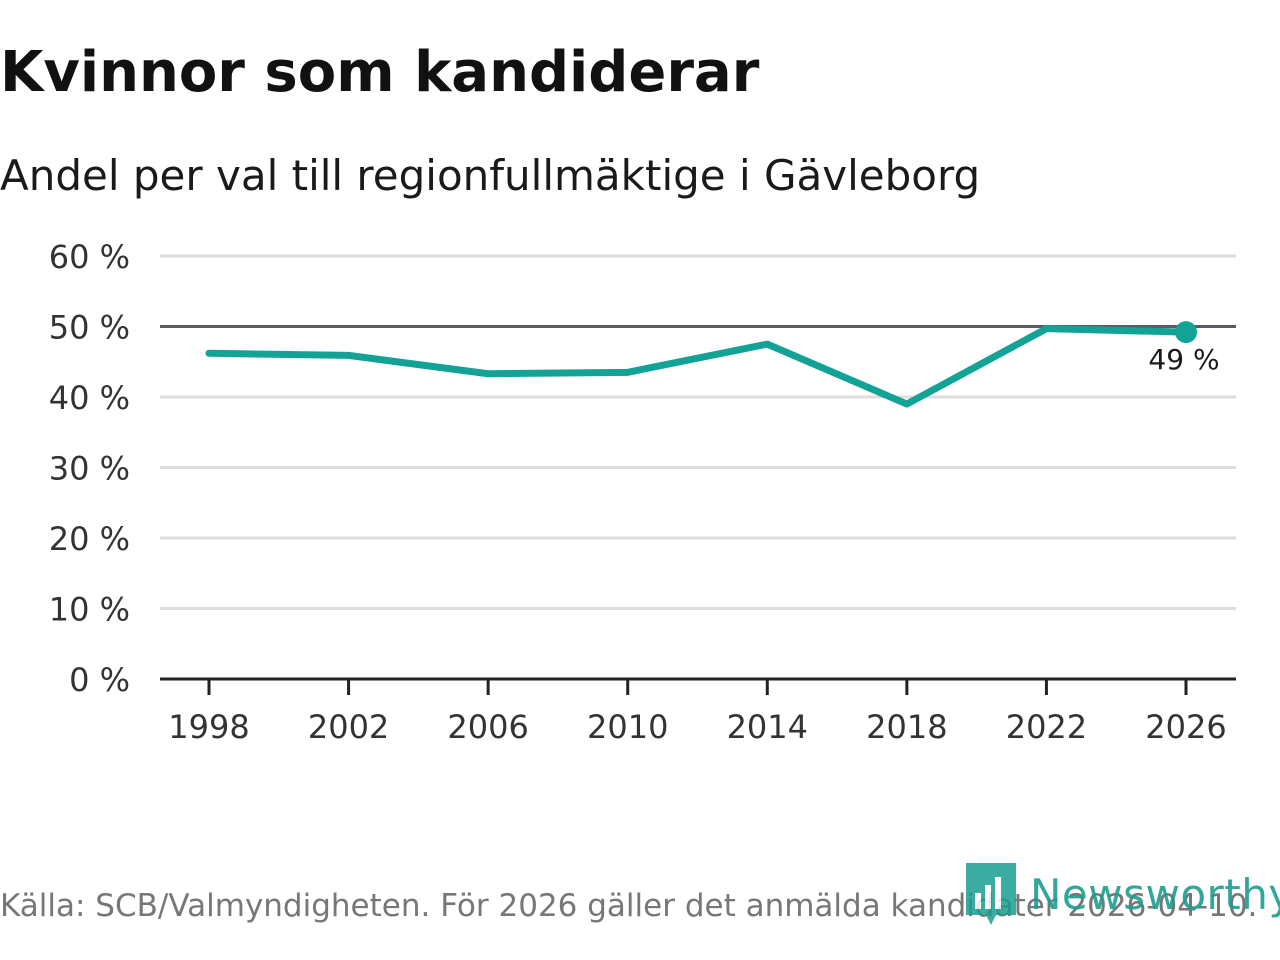 Image resolution: width=1280 pixels, height=960 pixels. I want to click on y-tick-label: 40 %, so click(89, 398).